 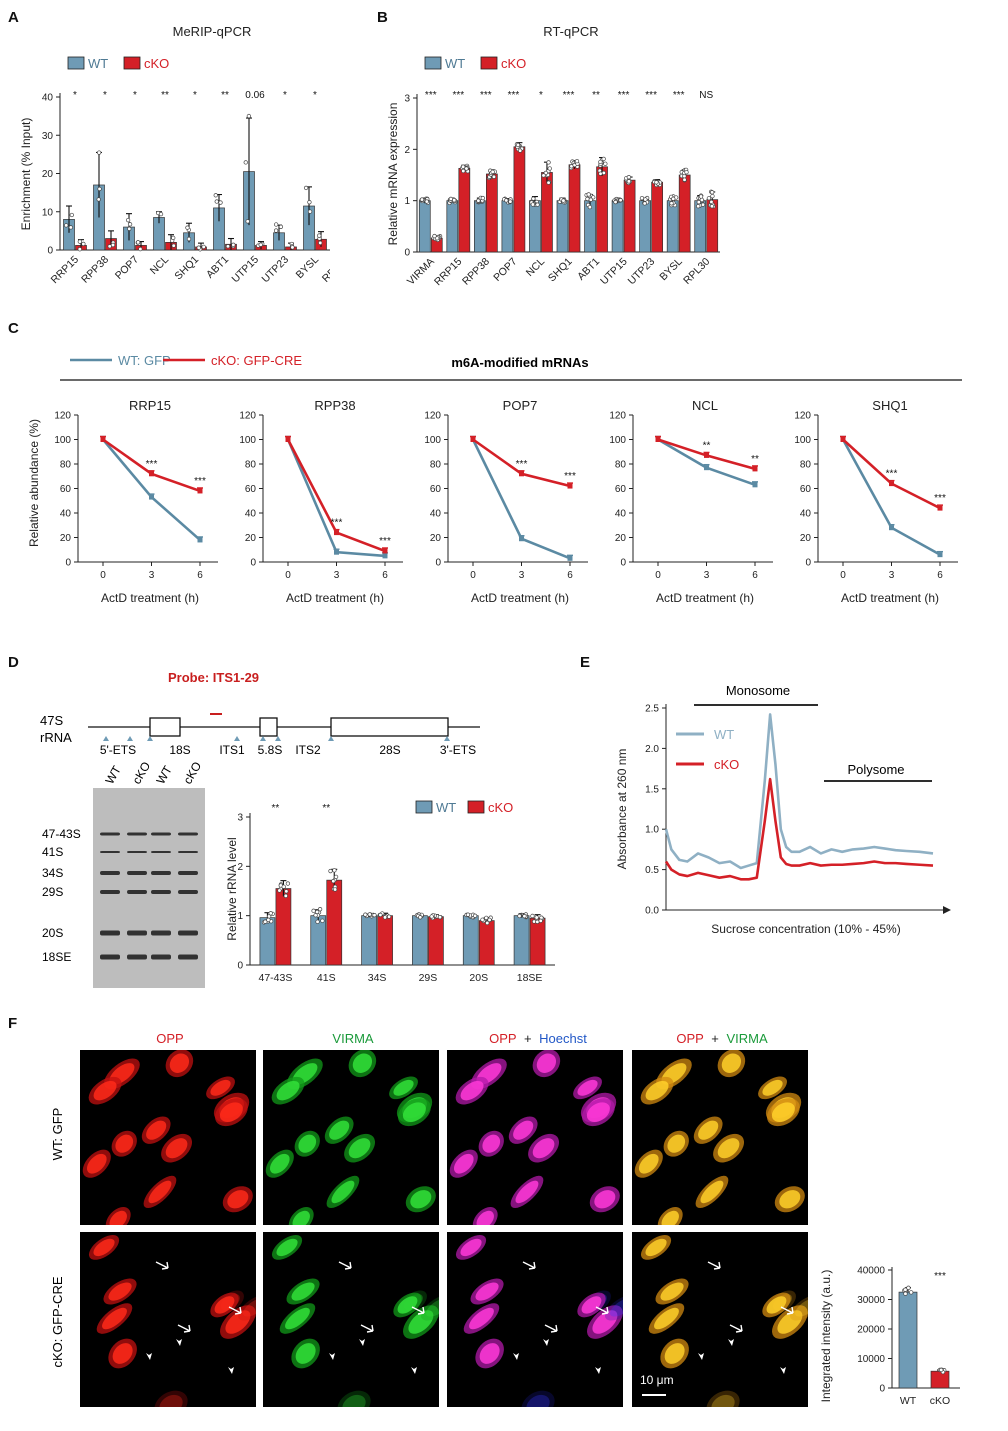 I want to click on arrowhead-marker, so click(x=516, y=1356).